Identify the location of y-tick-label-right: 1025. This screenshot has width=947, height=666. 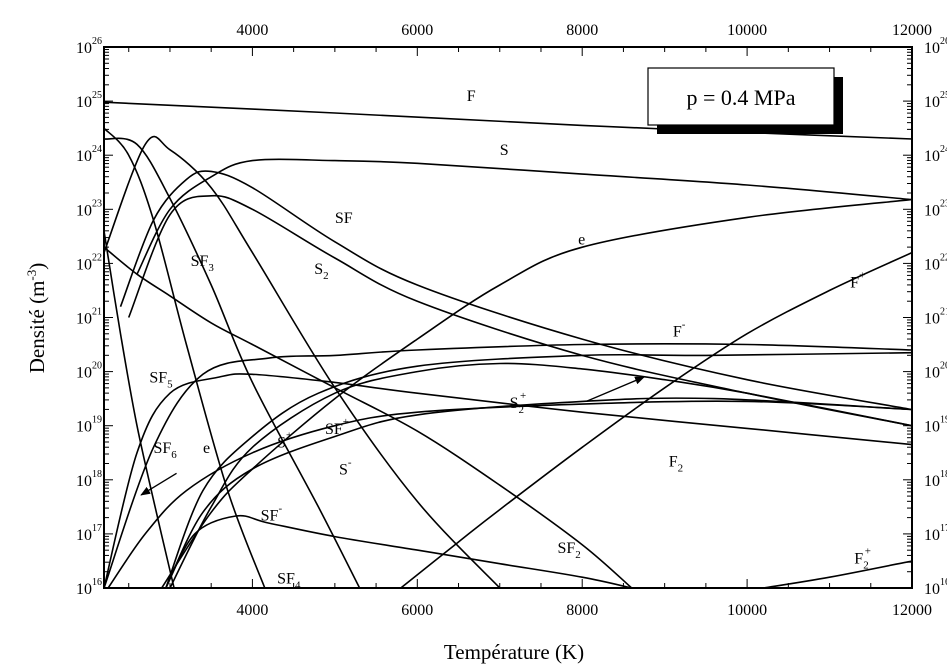
(935, 100).